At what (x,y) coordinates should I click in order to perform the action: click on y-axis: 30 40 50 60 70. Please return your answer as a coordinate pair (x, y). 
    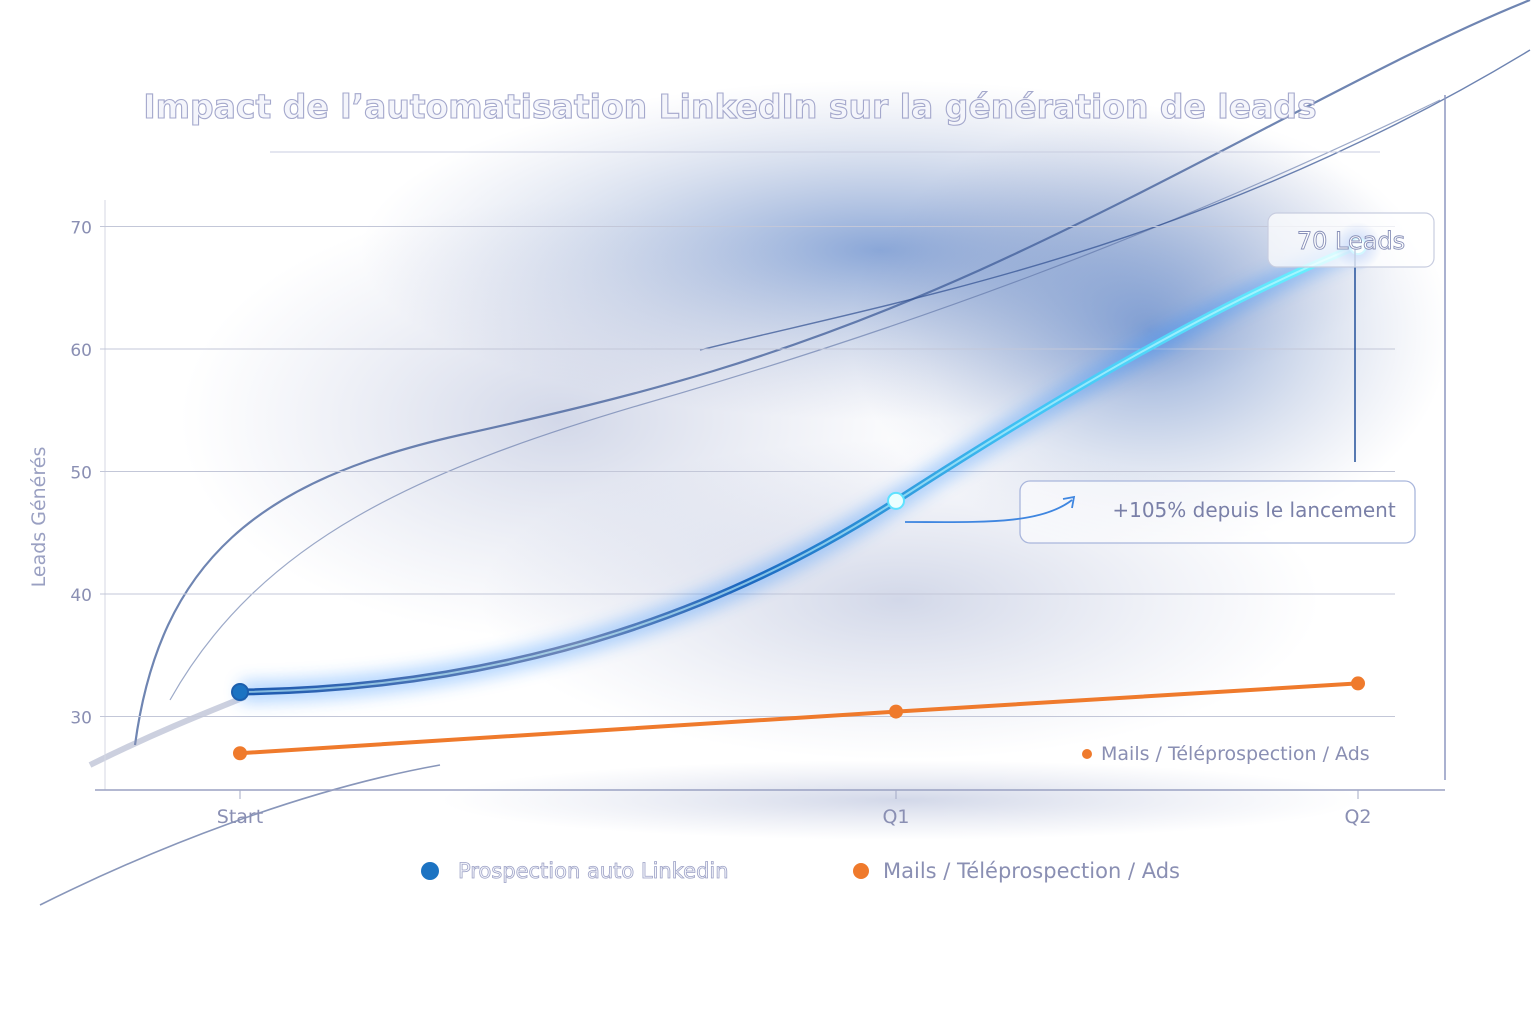
    Looking at the image, I should click on (81, 474).